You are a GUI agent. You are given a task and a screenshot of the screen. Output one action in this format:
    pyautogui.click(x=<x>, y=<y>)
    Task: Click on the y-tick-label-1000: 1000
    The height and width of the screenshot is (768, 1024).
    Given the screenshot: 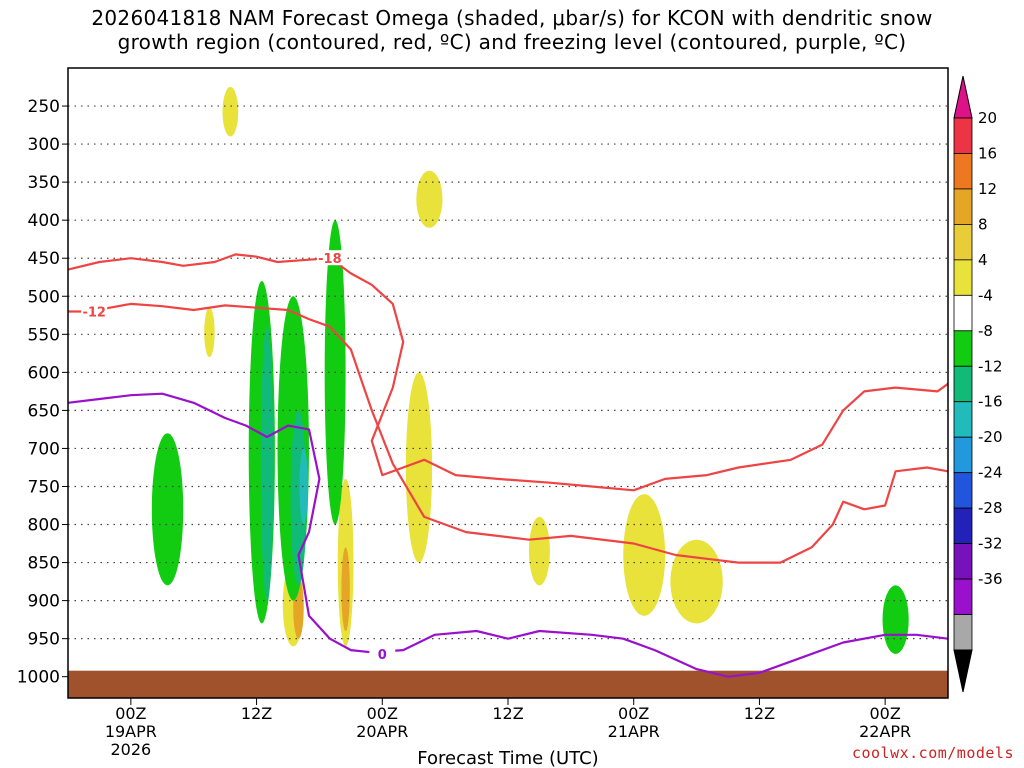 What is the action you would take?
    pyautogui.click(x=38, y=678)
    